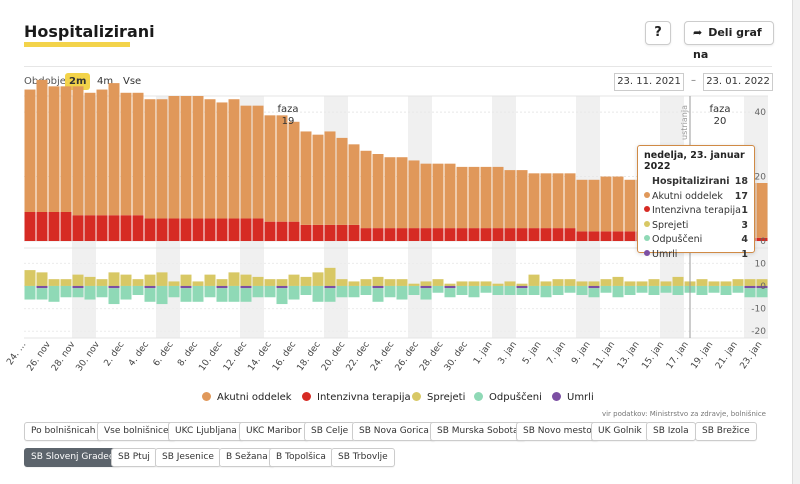 The height and width of the screenshot is (484, 800). I want to click on hospital-button-all: Vse bolnišnice, so click(136, 431).